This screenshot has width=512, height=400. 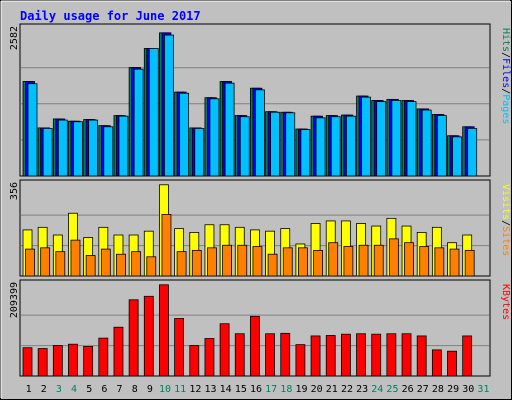 What do you see at coordinates (377, 389) in the screenshot?
I see `day-label-24: 24` at bounding box center [377, 389].